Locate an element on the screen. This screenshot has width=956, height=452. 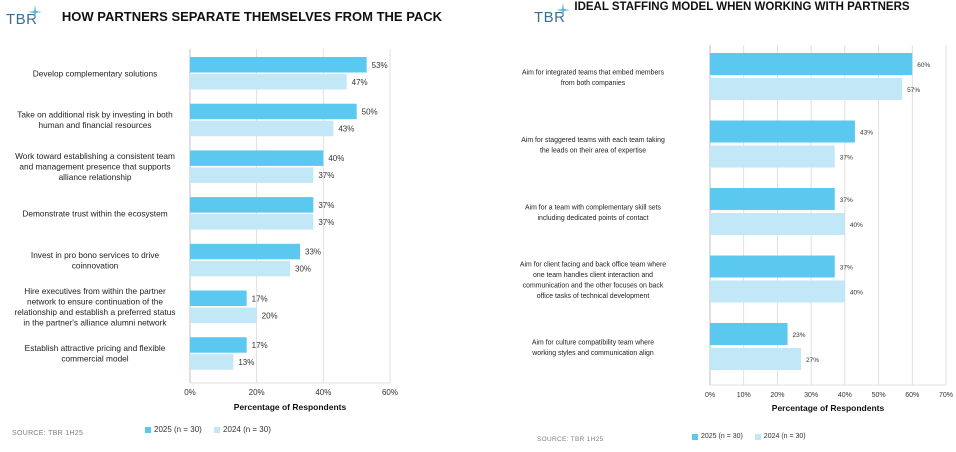
category-label-line: working styles and communication align is located at coordinates (592, 353).